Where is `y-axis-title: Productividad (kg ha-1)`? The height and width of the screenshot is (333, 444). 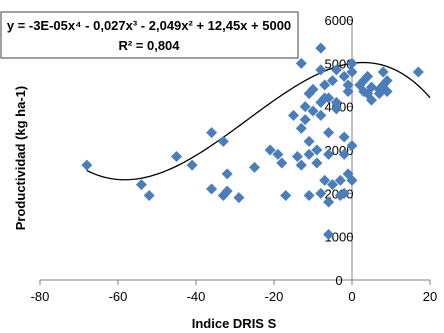
y-axis-title: Productividad (kg ha-1) is located at coordinates (20, 158).